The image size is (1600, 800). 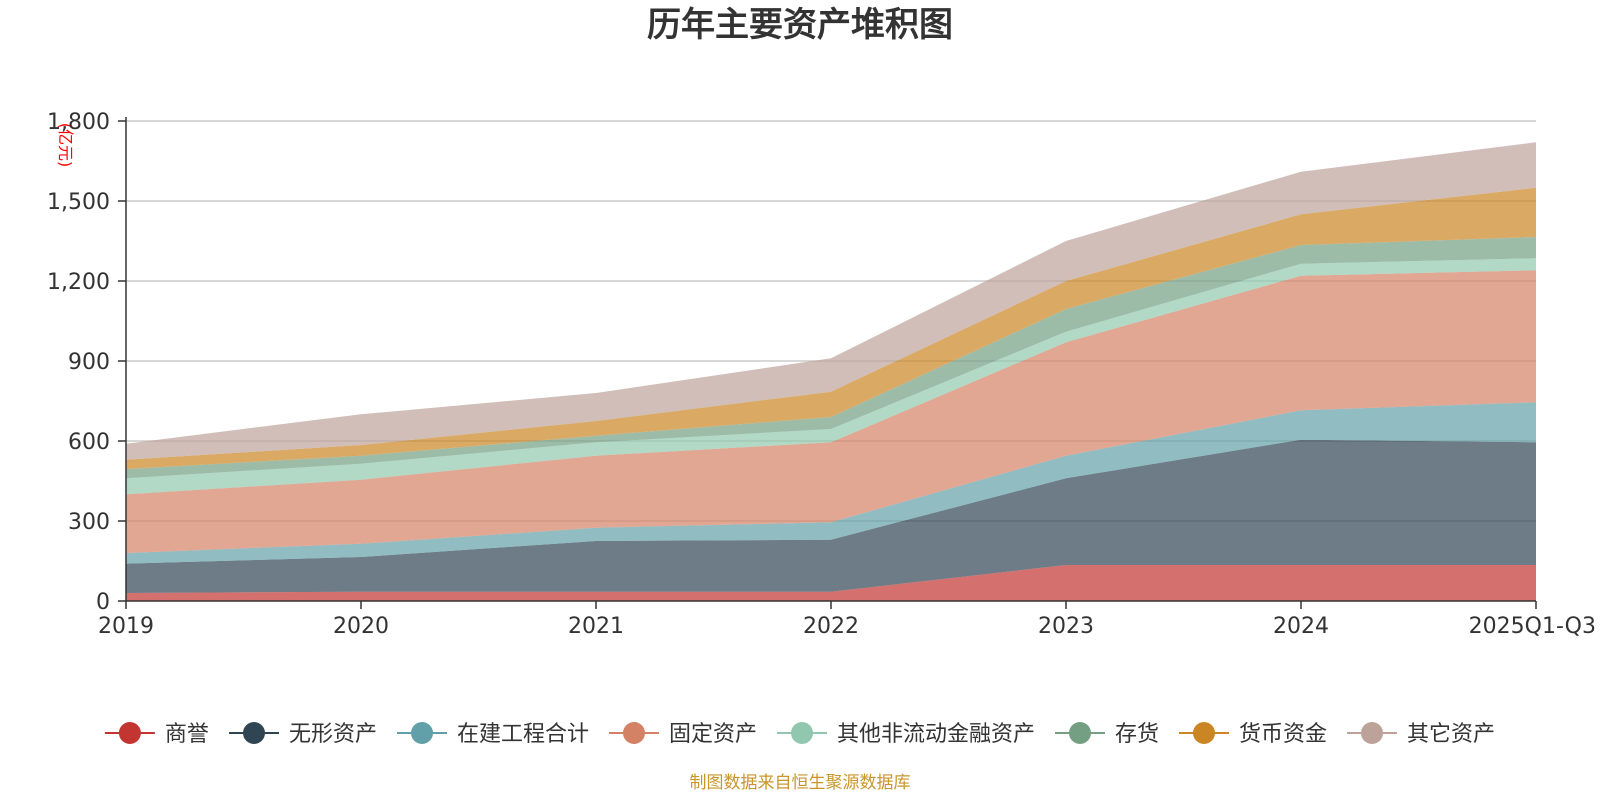 I want to click on x-tick-label: 2024, so click(x=1301, y=626).